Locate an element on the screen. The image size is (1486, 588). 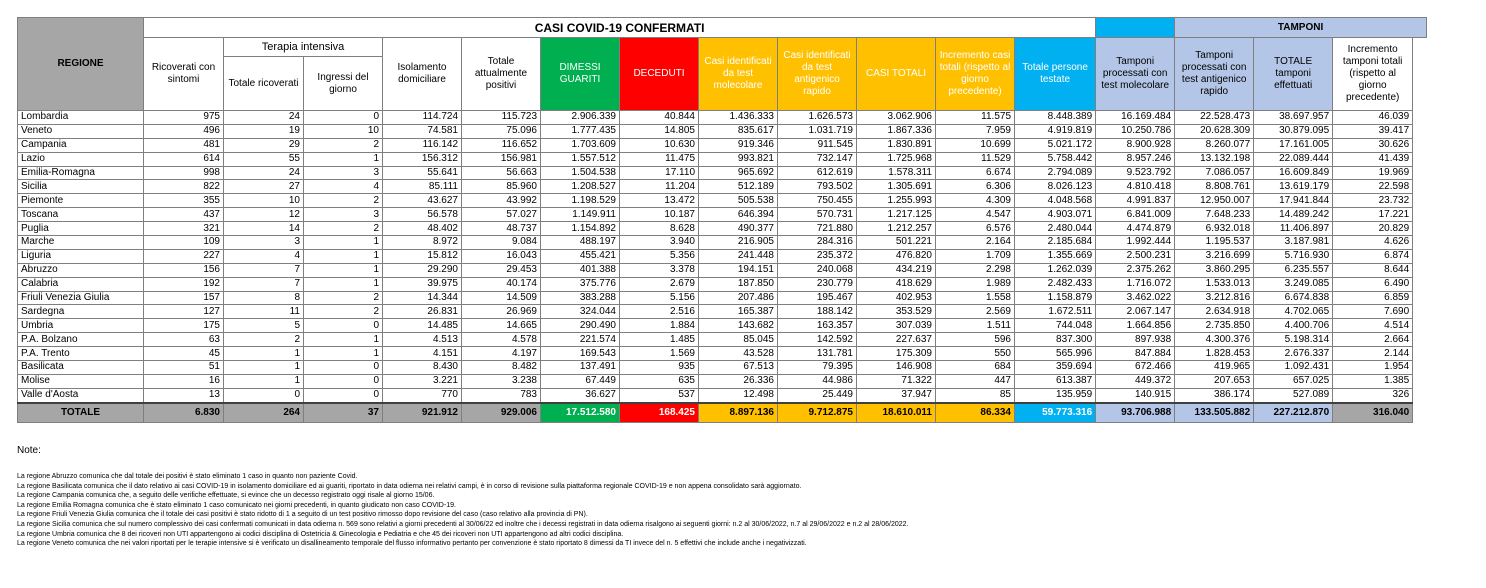
data-cell: 2.185.684 is located at coordinates (1055, 242).